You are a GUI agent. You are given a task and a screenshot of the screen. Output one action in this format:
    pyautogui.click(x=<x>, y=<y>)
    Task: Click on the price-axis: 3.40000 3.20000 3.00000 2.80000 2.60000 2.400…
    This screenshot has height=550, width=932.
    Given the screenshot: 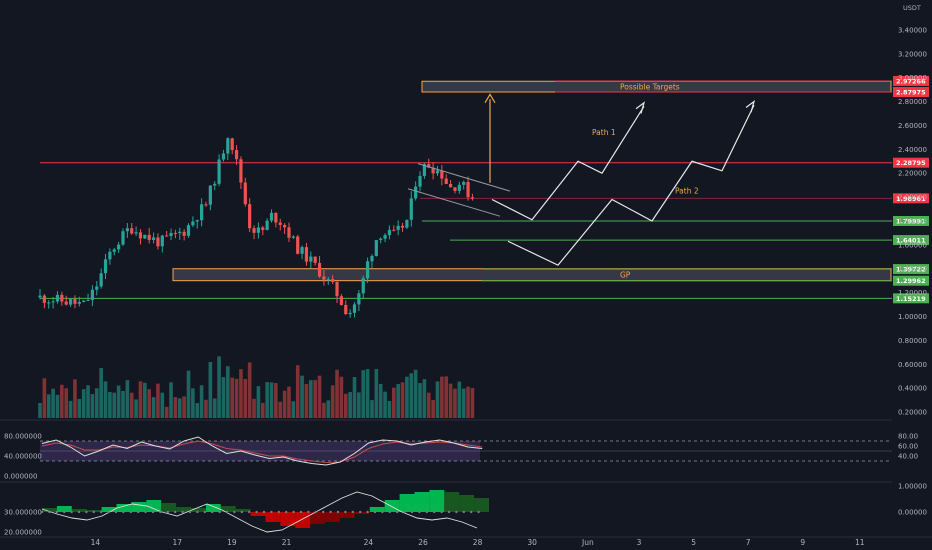 What is the action you would take?
    pyautogui.click(x=912, y=210)
    